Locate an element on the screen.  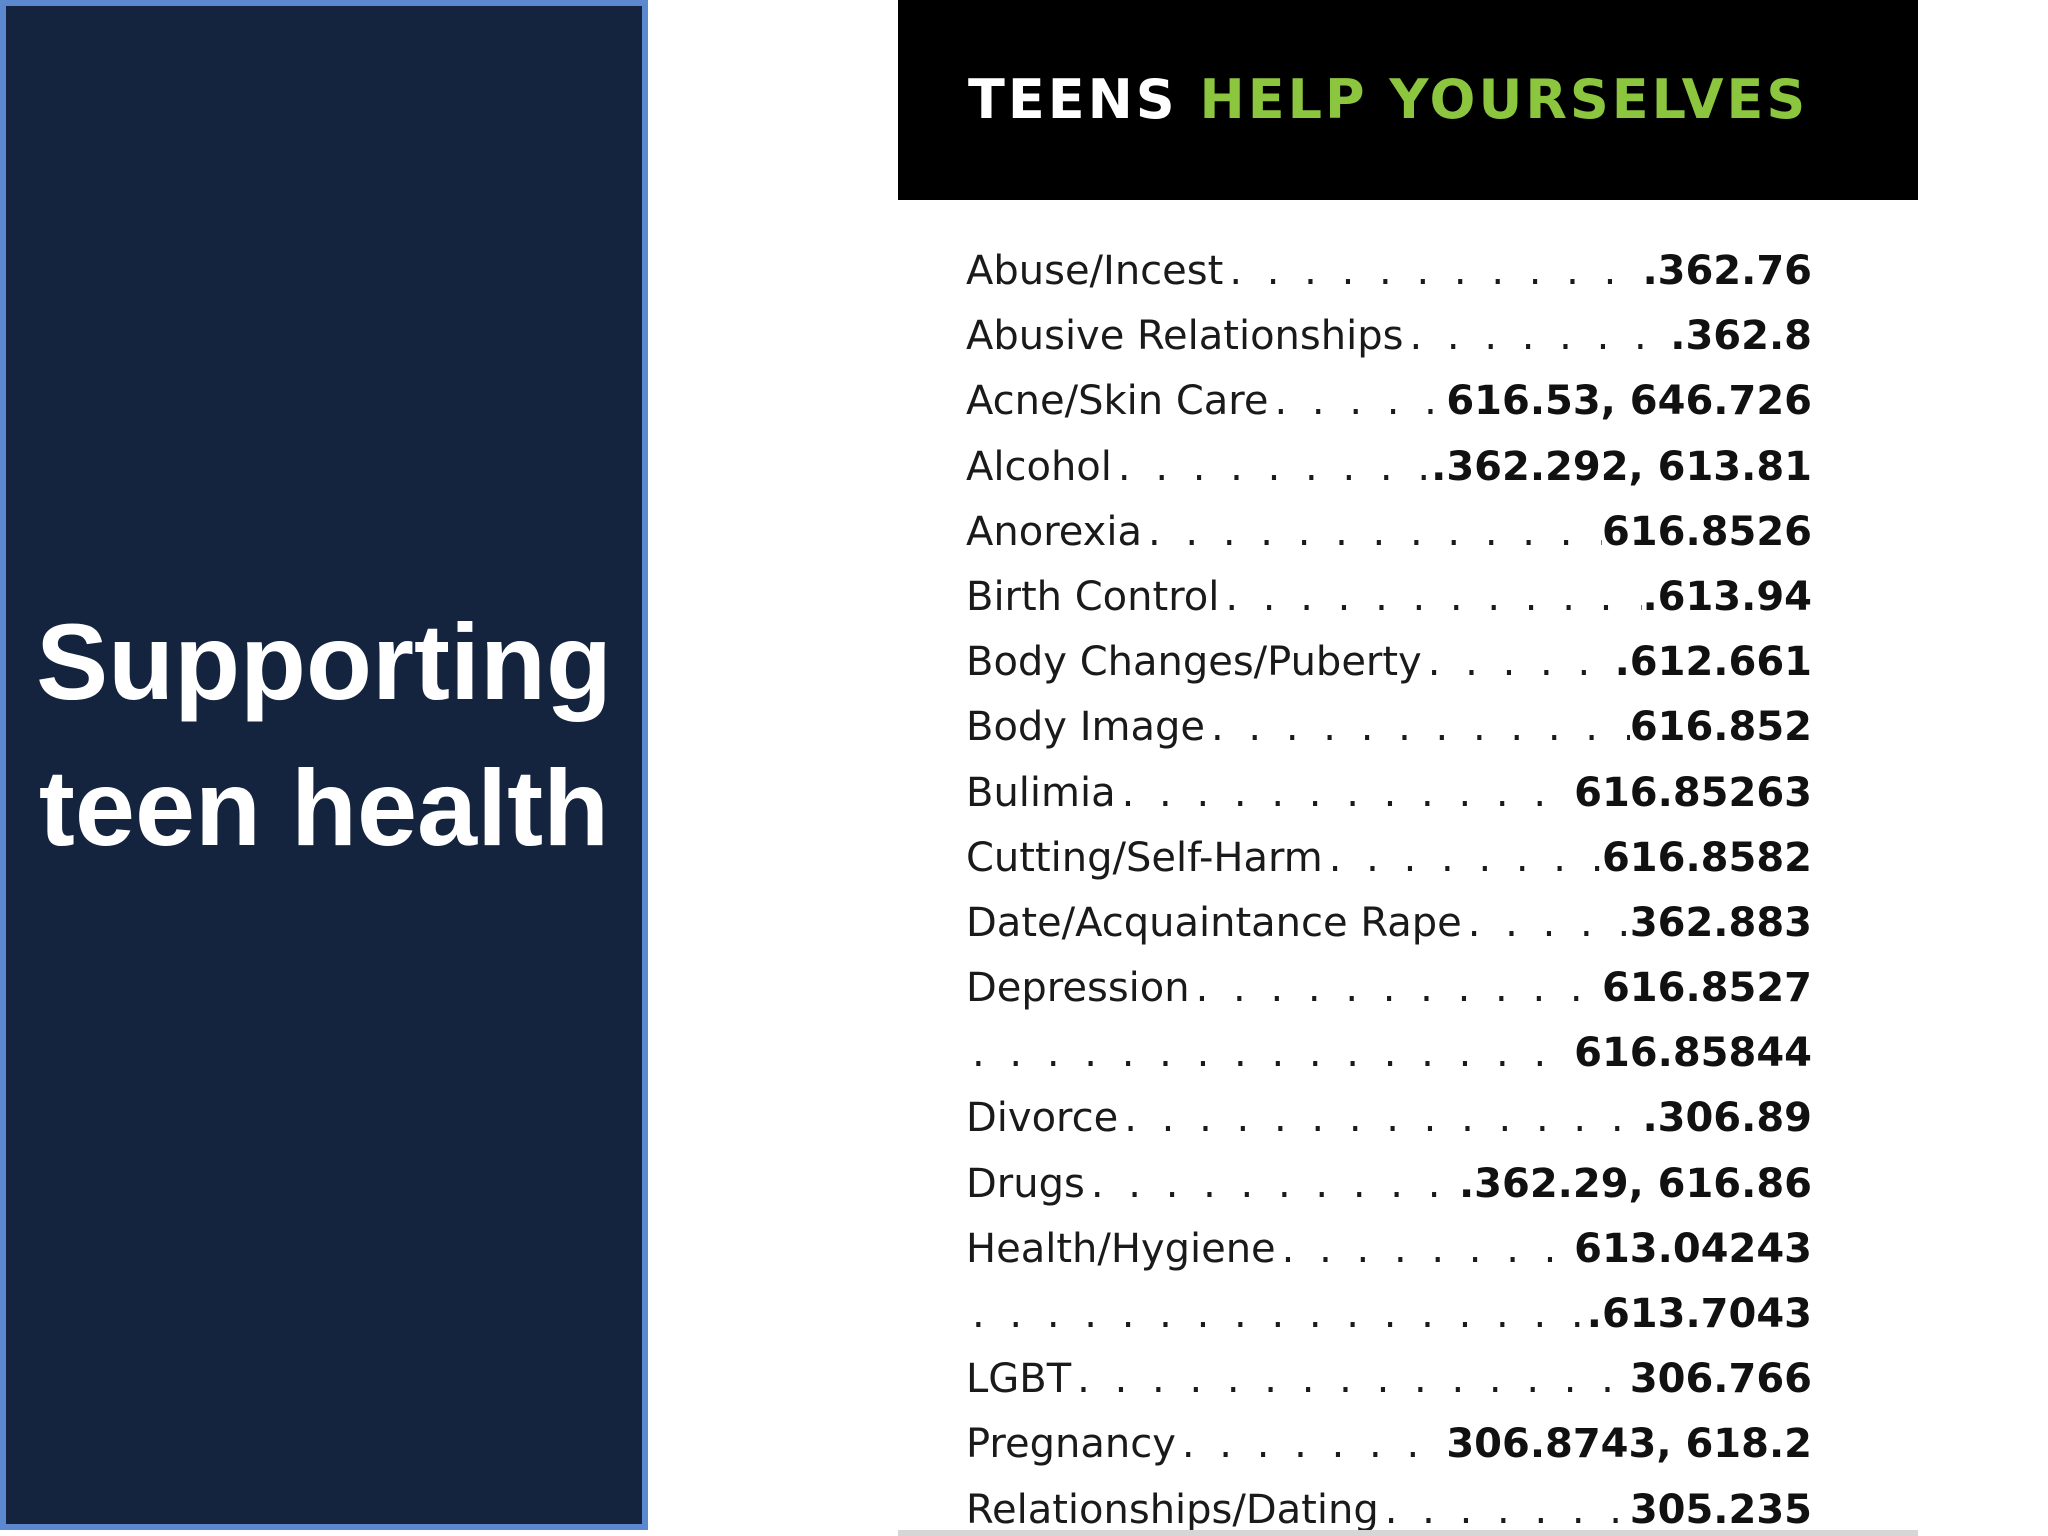
topic-label: Date/Acquaintance Rape is located at coordinates (1214, 922).